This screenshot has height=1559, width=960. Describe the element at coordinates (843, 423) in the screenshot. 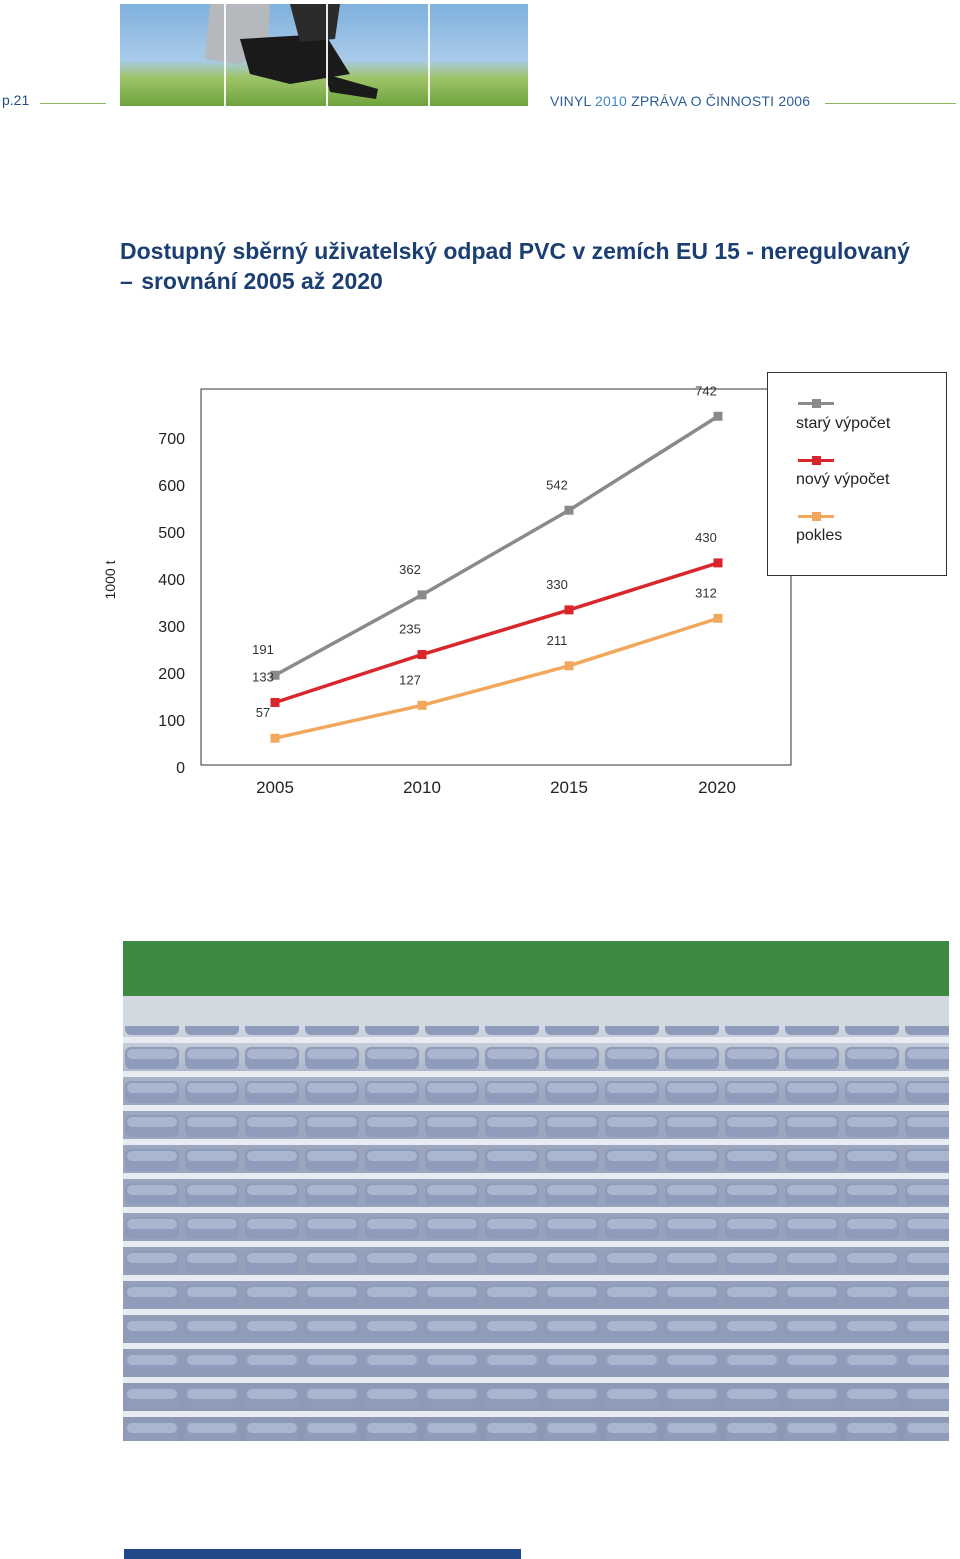

I see `legend-label-old: starý výpočet` at that location.